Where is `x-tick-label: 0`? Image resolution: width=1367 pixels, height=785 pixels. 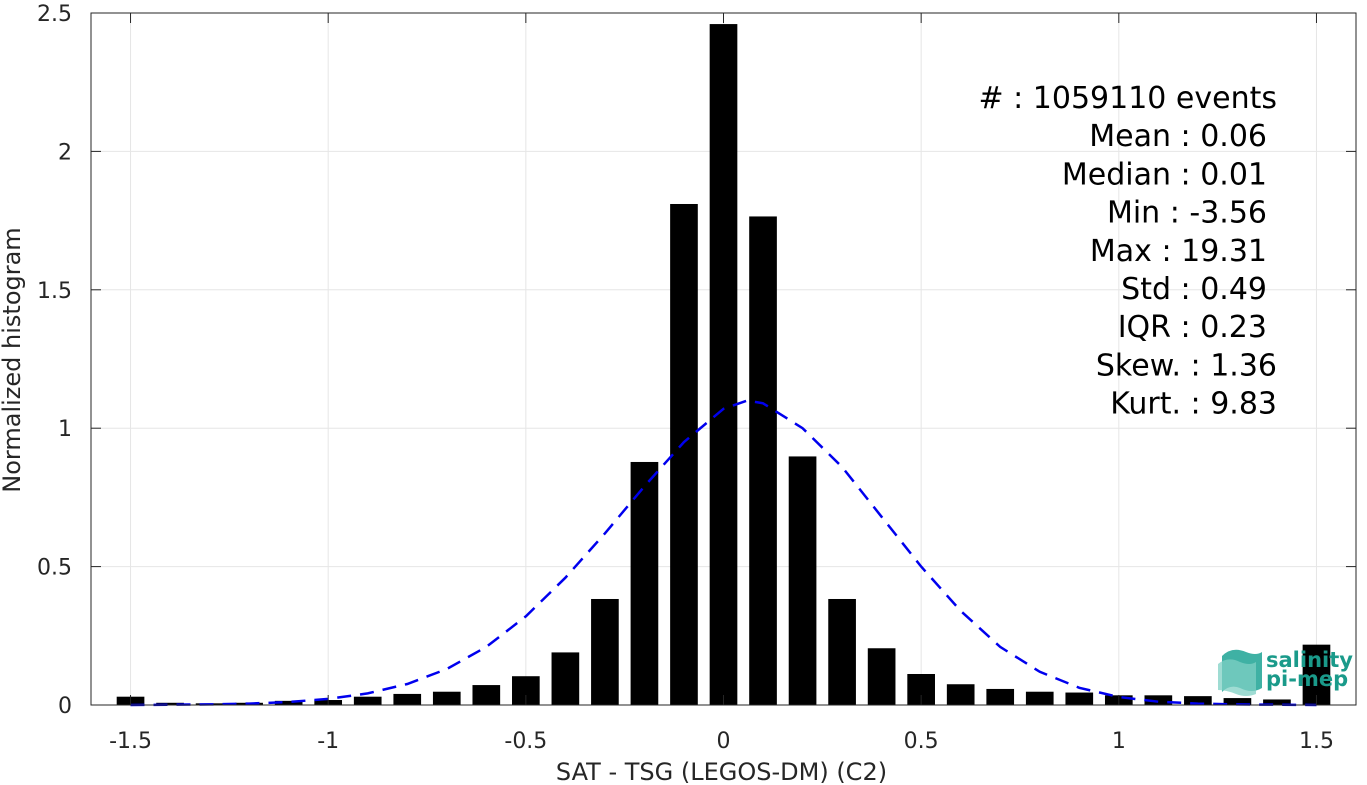 x-tick-label: 0 is located at coordinates (724, 741).